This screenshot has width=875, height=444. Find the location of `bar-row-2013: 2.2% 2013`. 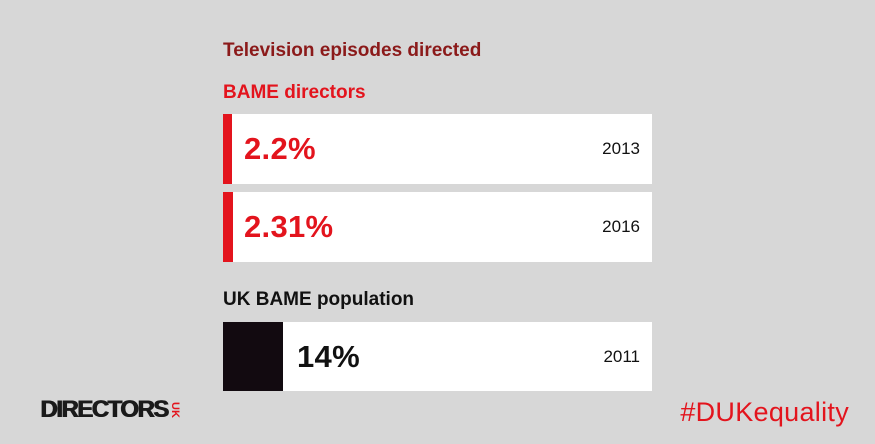

bar-row-2013: 2.2% 2013 is located at coordinates (437, 149).